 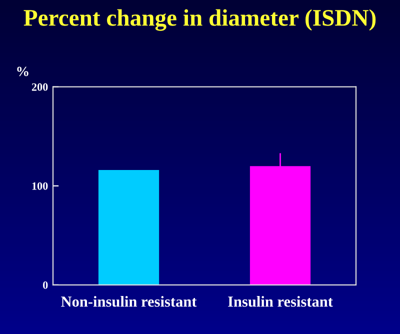 I want to click on y-tick-label: 100, so click(x=40, y=186).